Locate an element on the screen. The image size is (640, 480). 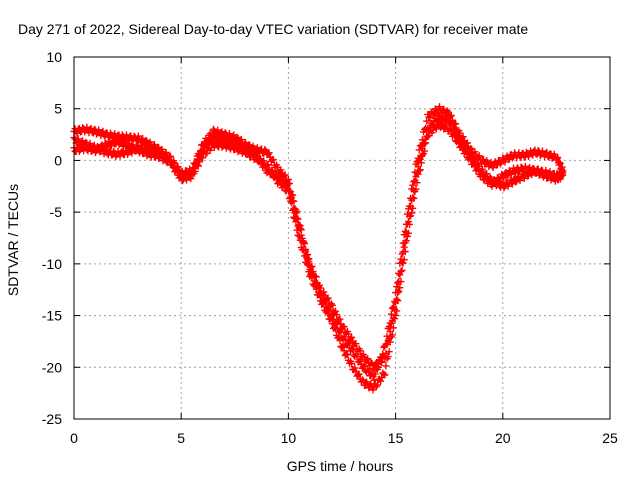
x-tick-label: 20 is located at coordinates (503, 438).